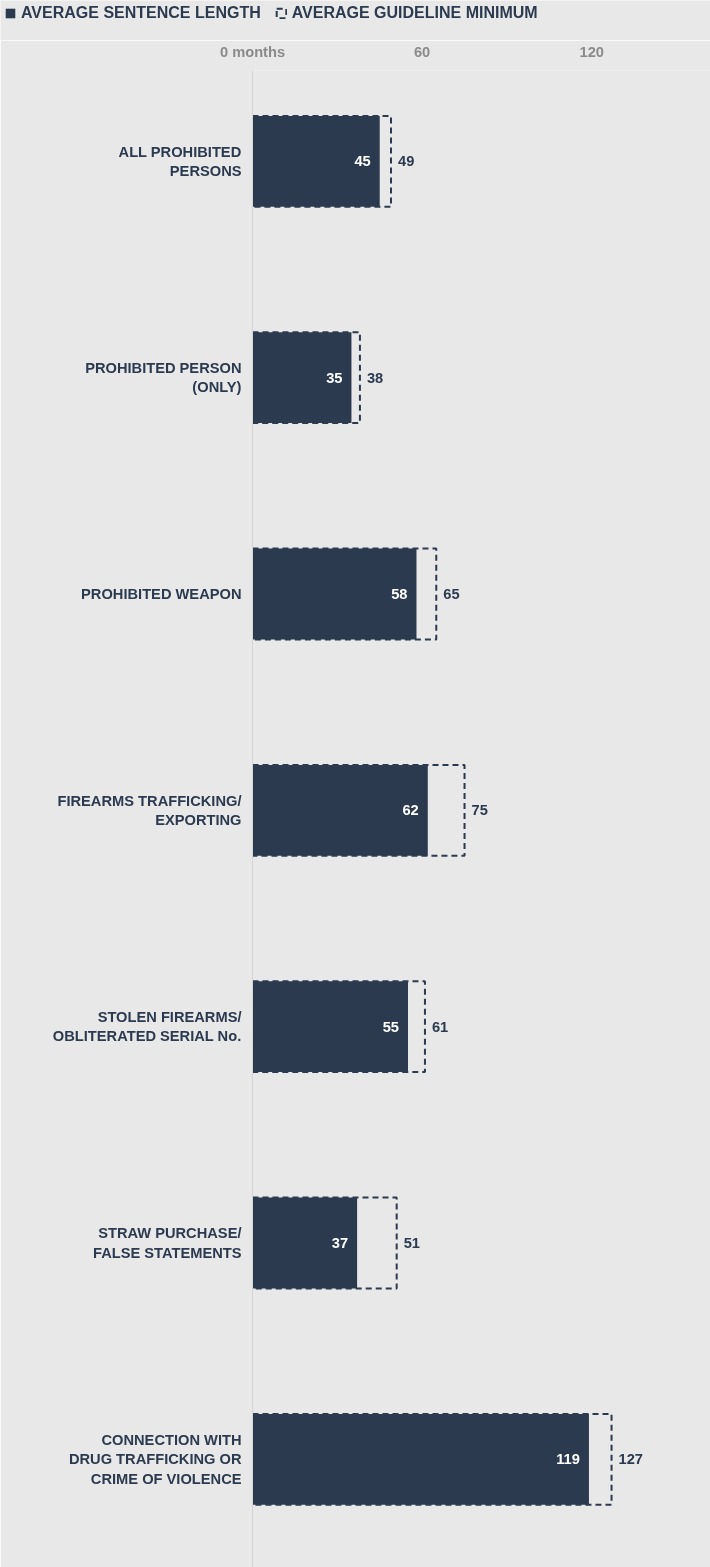 This screenshot has width=710, height=1567. What do you see at coordinates (180, 161) in the screenshot?
I see `y-tick-label: ALL PROHIBITED PERSONS` at bounding box center [180, 161].